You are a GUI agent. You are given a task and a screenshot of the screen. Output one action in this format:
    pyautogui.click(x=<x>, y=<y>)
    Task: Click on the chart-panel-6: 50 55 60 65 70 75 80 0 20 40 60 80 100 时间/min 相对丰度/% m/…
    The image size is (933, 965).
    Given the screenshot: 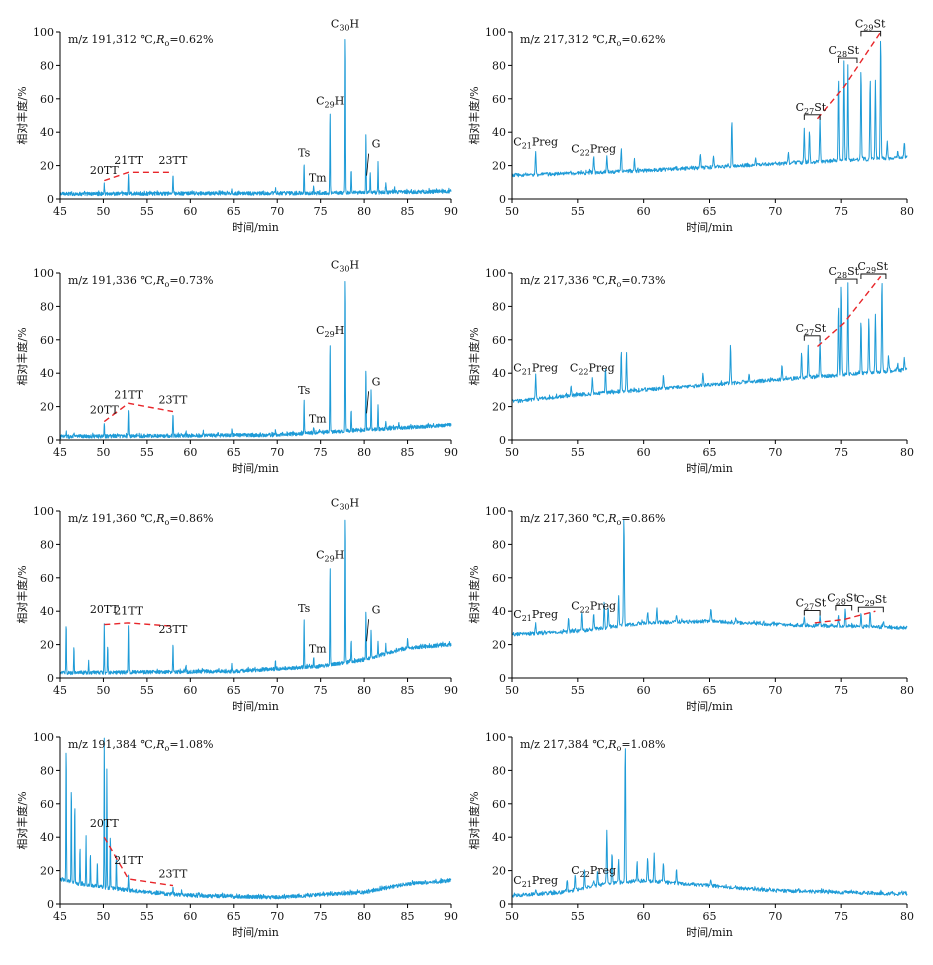 What is the action you would take?
    pyautogui.click(x=690, y=609)
    